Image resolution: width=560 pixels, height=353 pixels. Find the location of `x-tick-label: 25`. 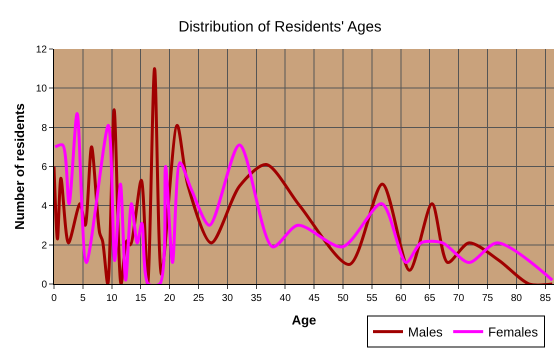

x-tick-label: 25 is located at coordinates (198, 298).